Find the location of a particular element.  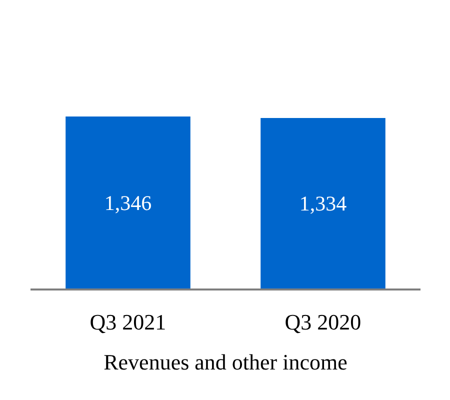

x-tick-label: Q3 2021 is located at coordinates (128, 322).